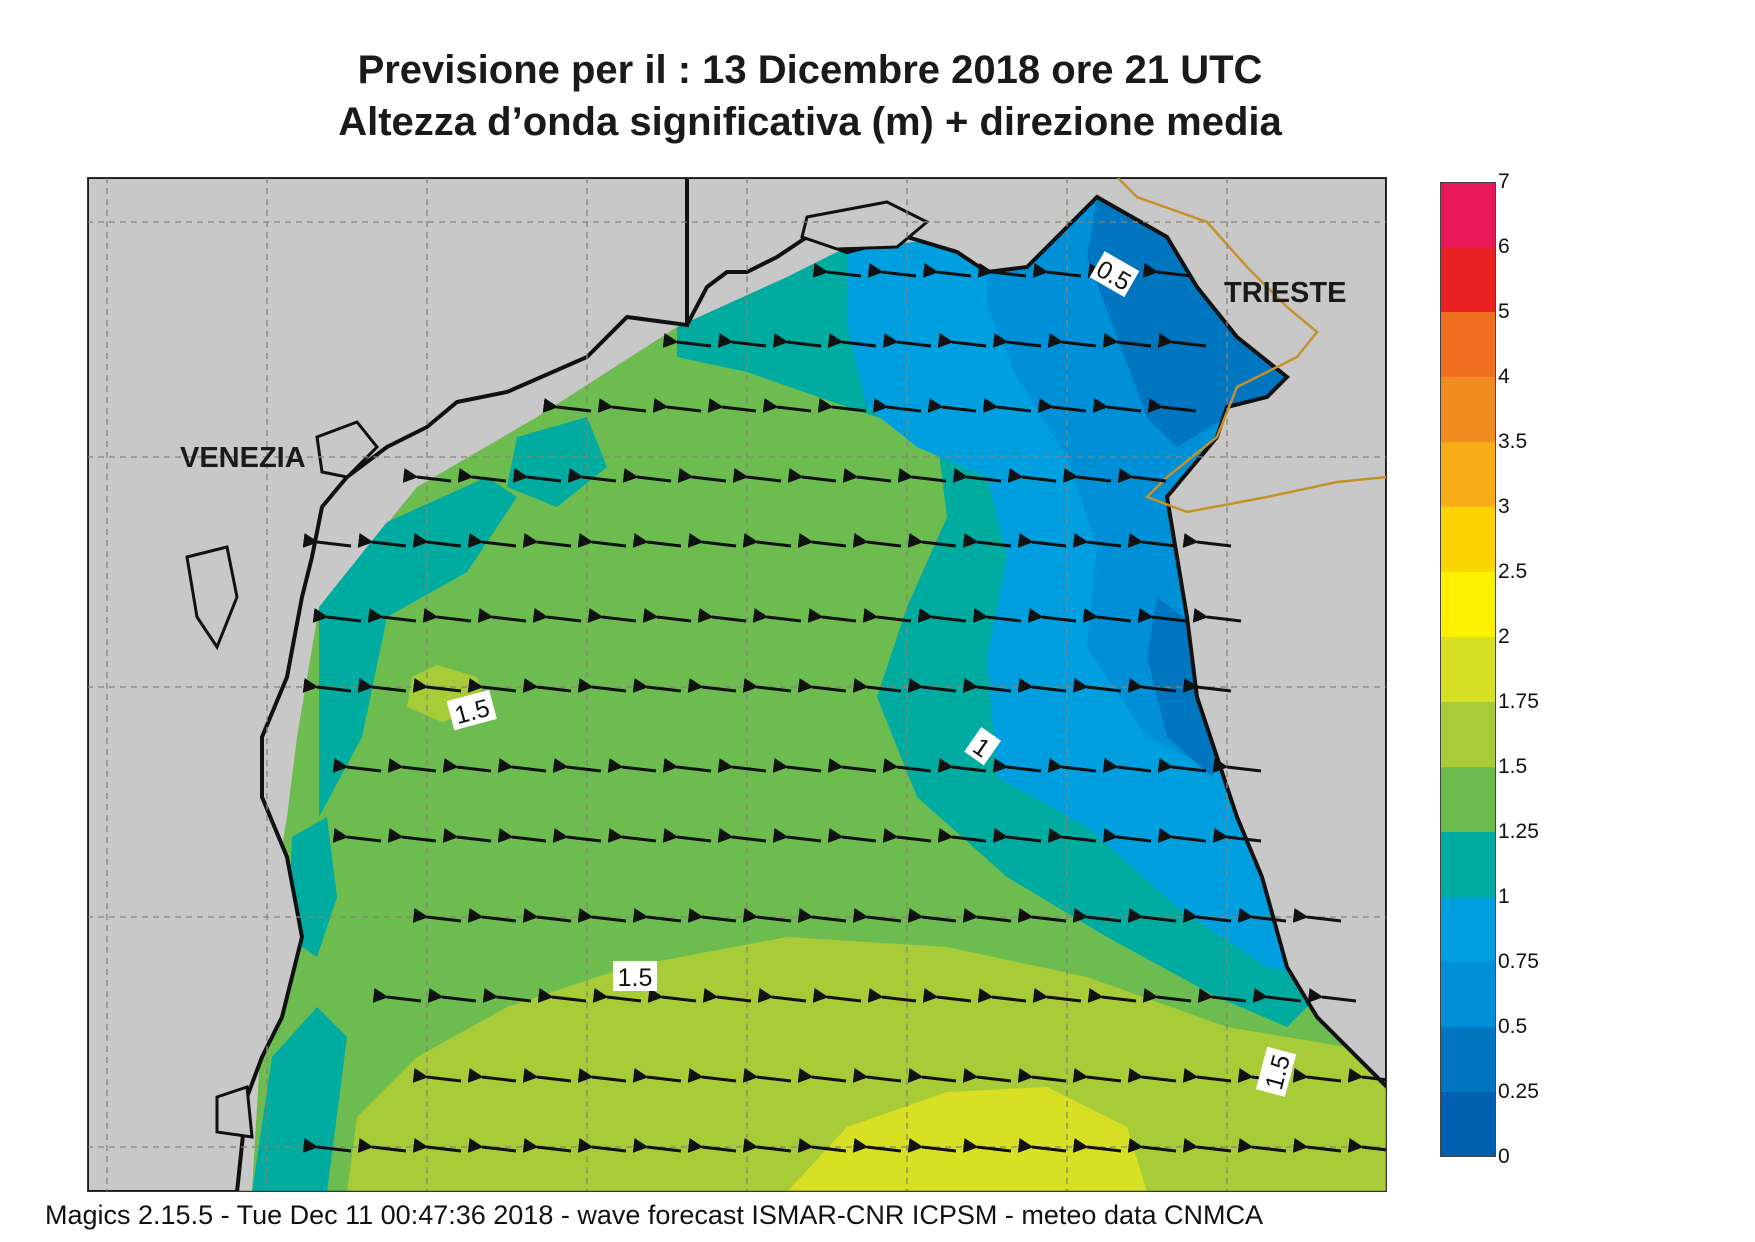 This screenshot has height=1242, width=1755. What do you see at coordinates (1504, 246) in the screenshot?
I see `colorbar-tick-label: 6` at bounding box center [1504, 246].